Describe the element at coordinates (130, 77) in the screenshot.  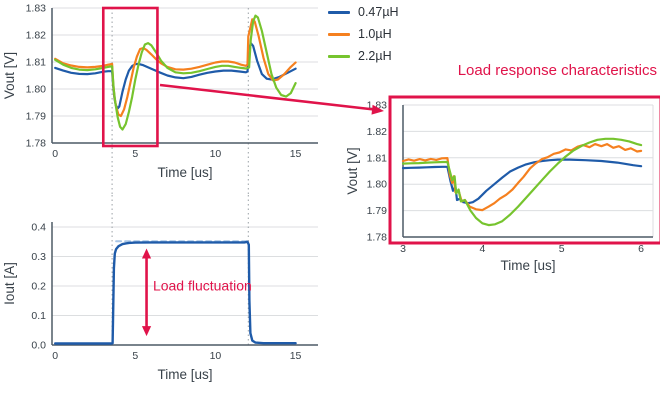
I see `zoom-region-rect` at that location.